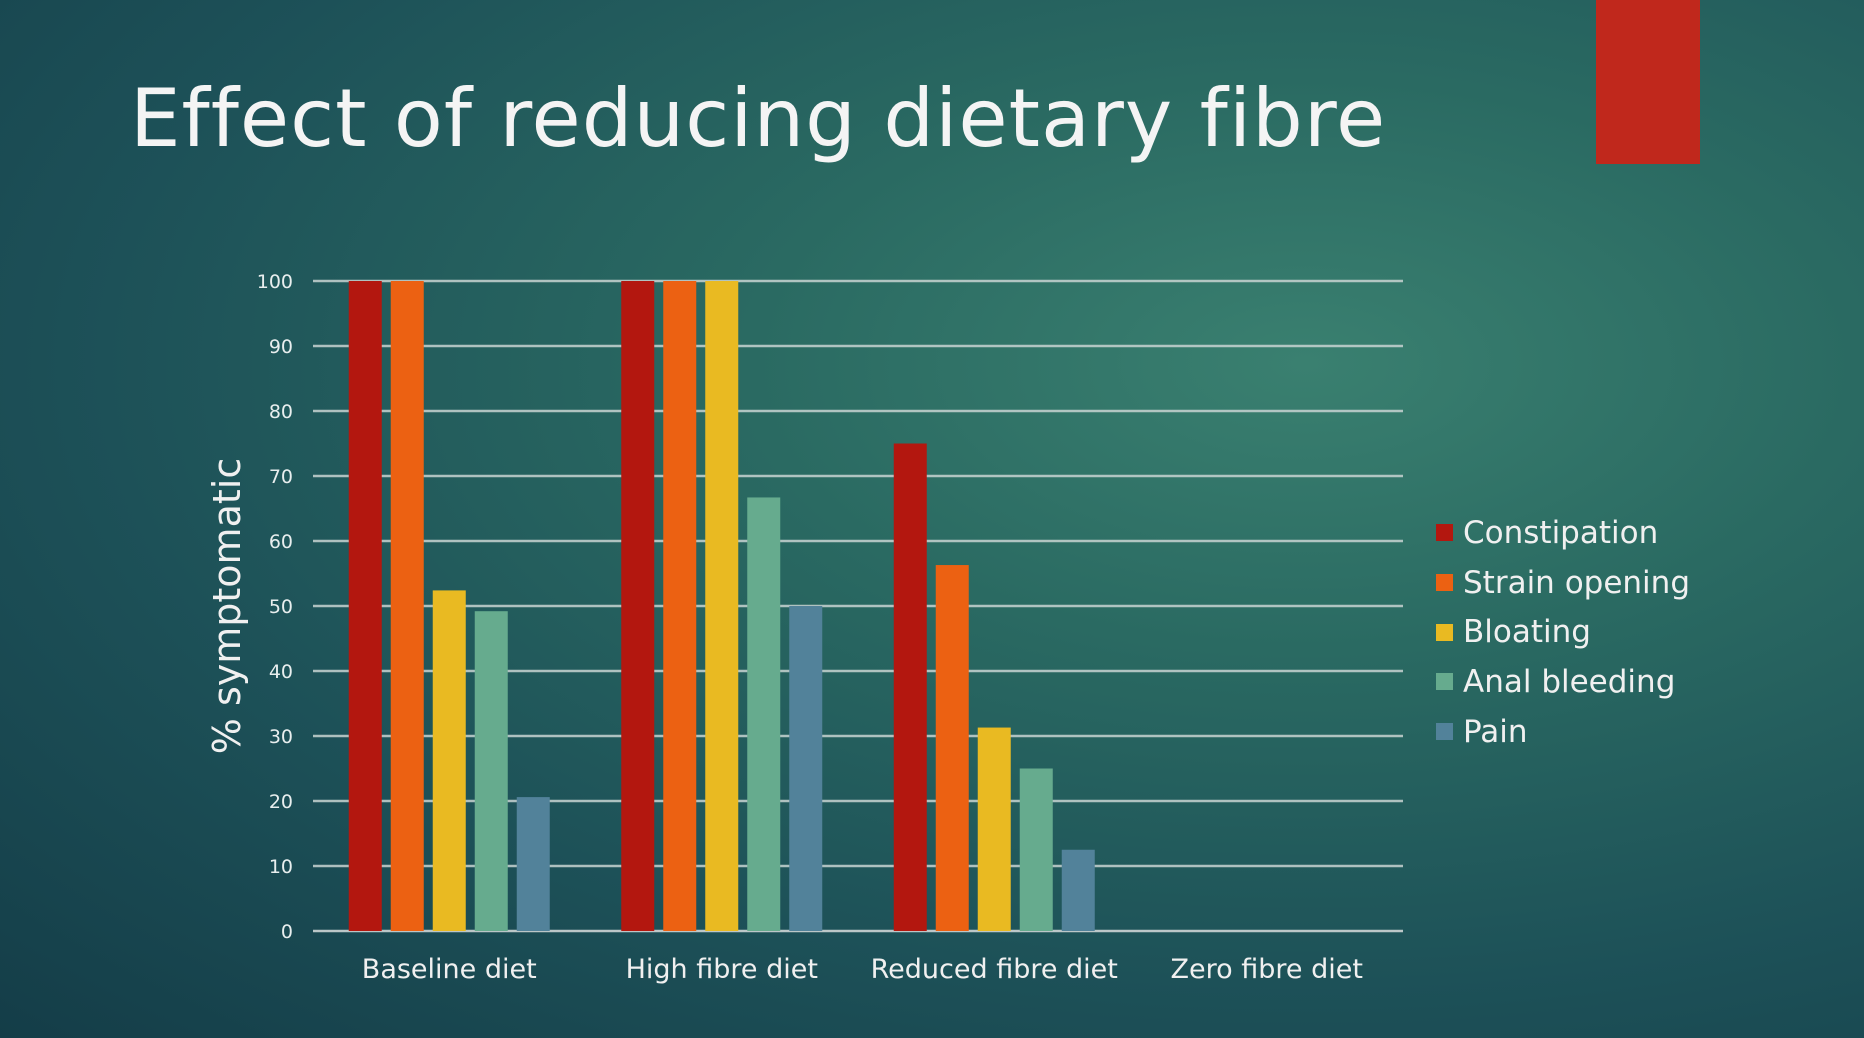 This screenshot has height=1038, width=1864. Describe the element at coordinates (449, 969) in the screenshot. I see `x-category-label: Baseline diet` at that location.